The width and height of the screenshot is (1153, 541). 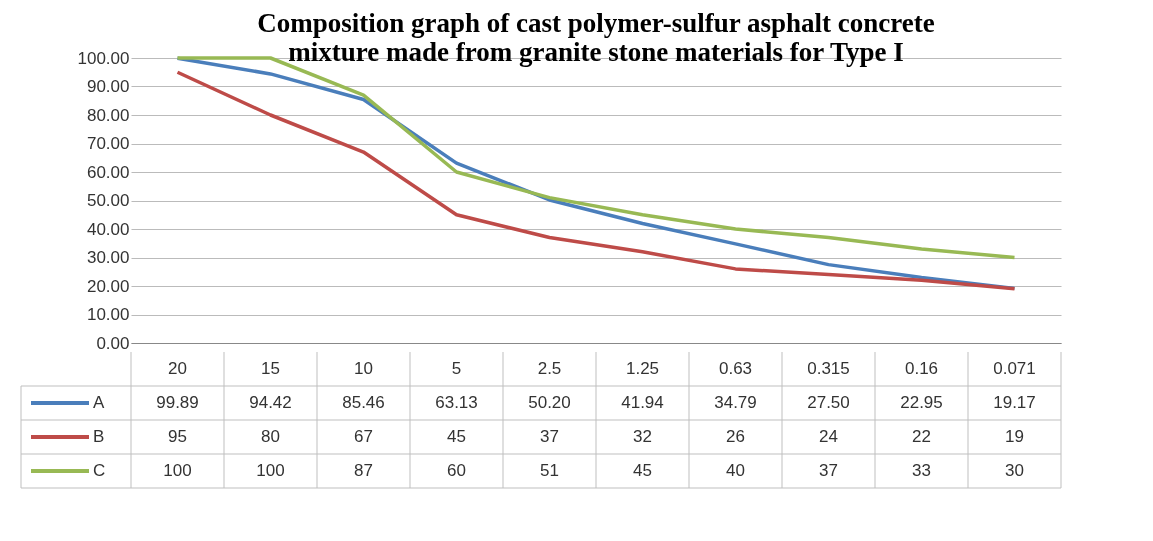 What do you see at coordinates (642, 368) in the screenshot?
I see `x-tick-label: 1.25` at bounding box center [642, 368].